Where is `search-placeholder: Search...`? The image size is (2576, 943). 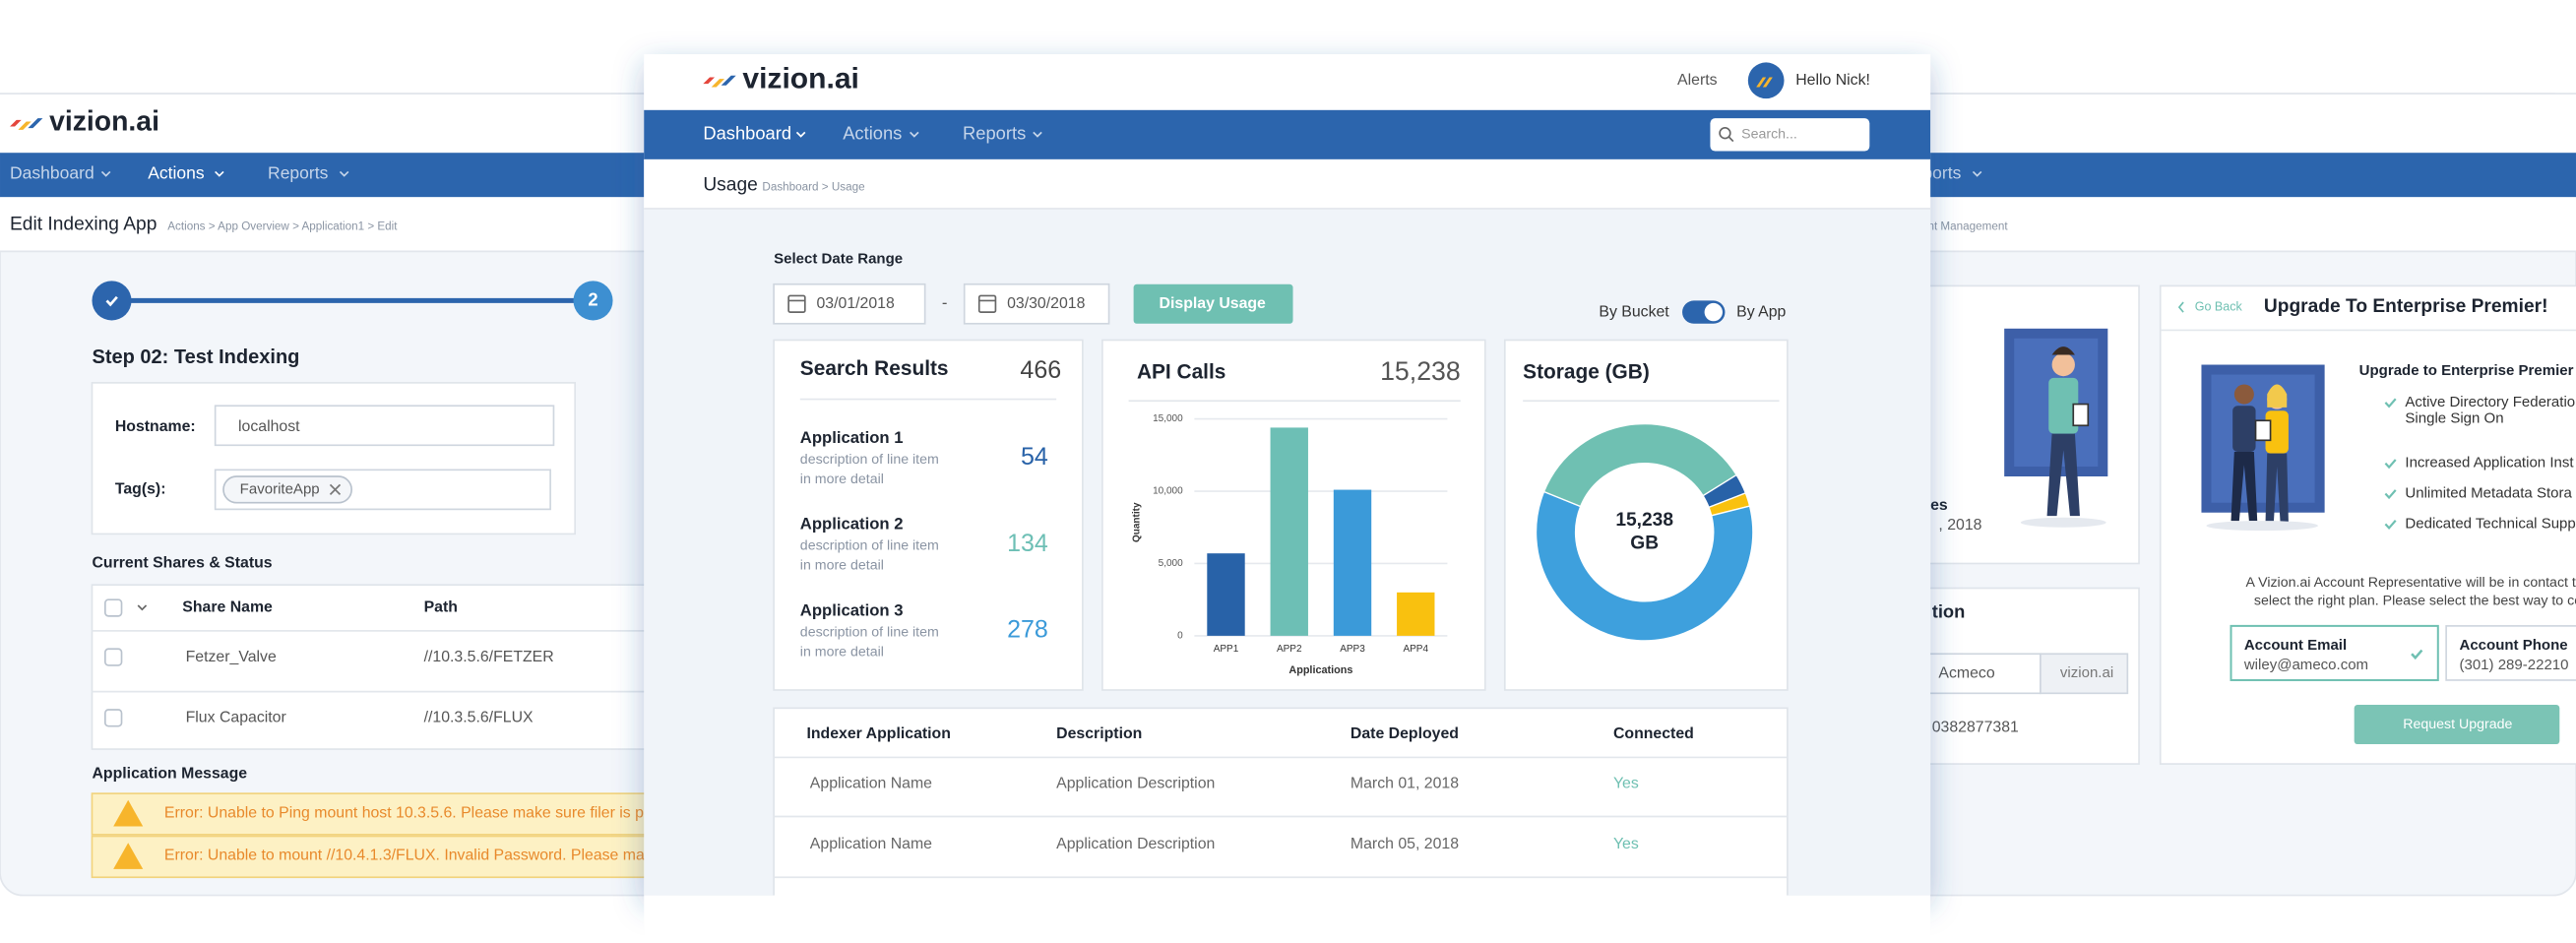 search-placeholder: Search... is located at coordinates (1769, 135).